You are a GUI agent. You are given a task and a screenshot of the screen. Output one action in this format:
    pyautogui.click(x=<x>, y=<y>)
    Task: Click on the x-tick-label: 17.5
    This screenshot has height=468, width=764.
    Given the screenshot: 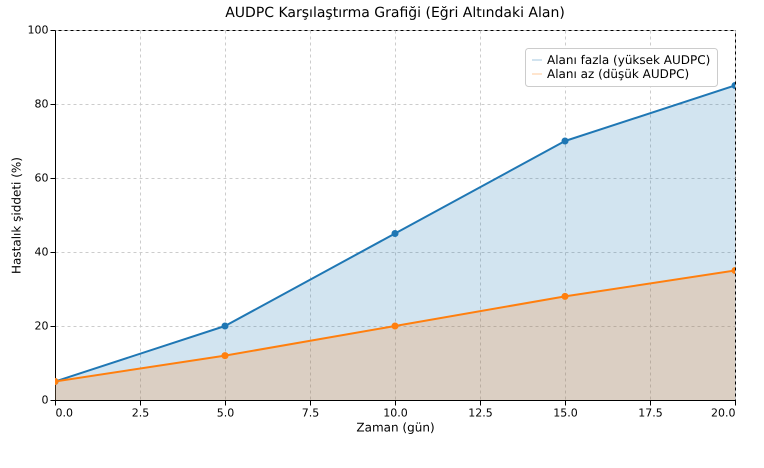 What is the action you would take?
    pyautogui.click(x=650, y=413)
    